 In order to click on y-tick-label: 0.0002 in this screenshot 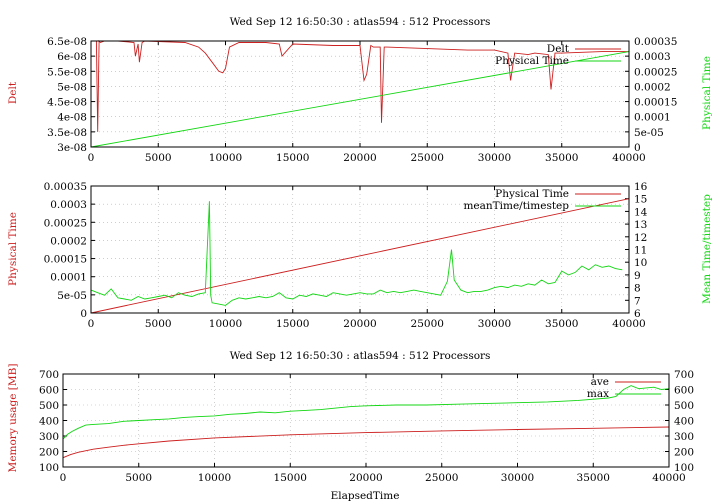, I will do `click(68, 241)`.